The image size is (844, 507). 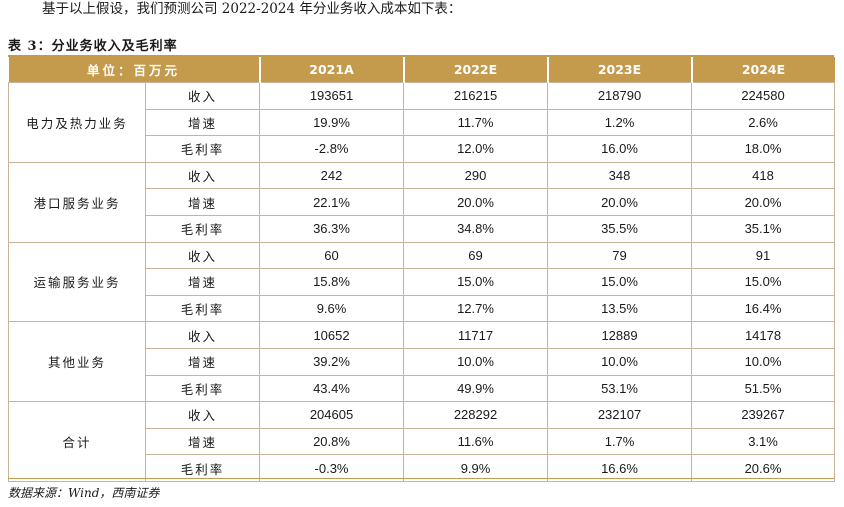 I want to click on table-cell: 53.1%, so click(x=620, y=388).